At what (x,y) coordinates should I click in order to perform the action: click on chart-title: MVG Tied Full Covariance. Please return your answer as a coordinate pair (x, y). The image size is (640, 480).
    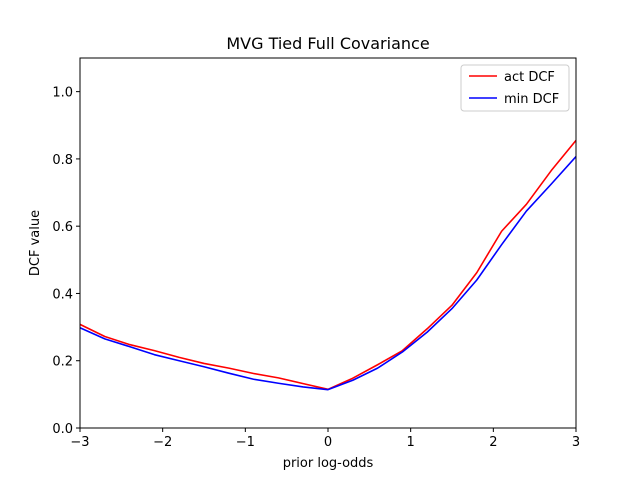
    Looking at the image, I should click on (327, 43).